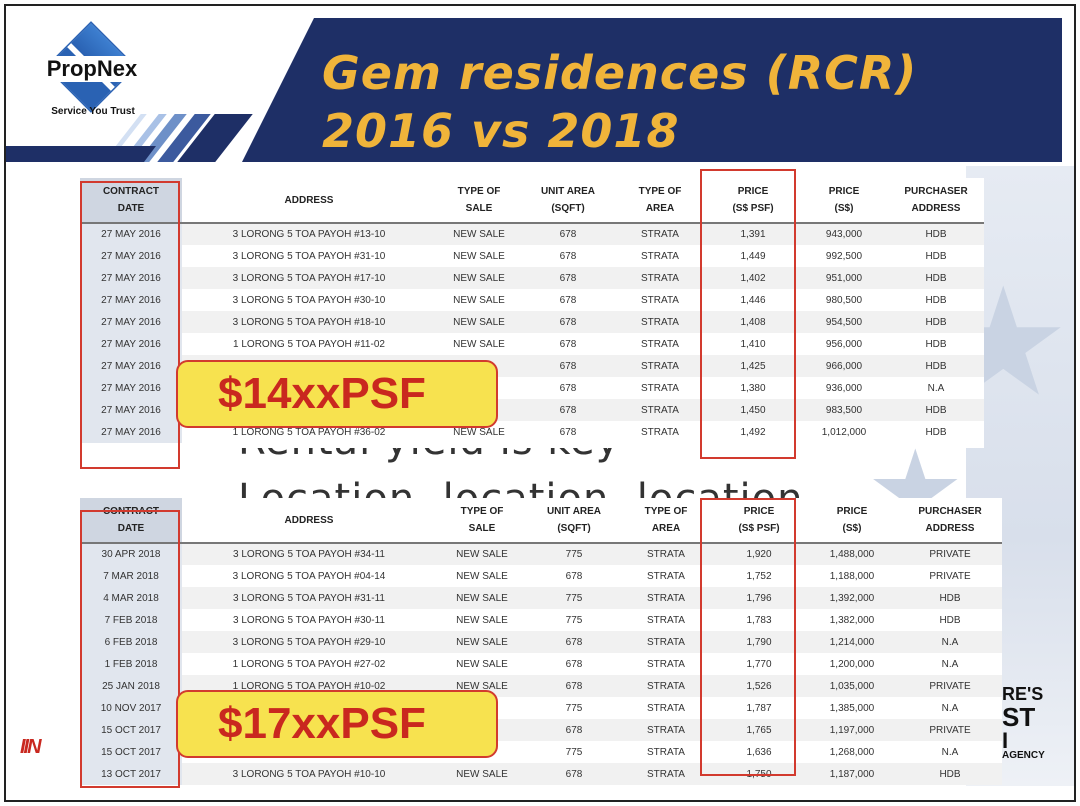  I want to click on cell-price: 1,188,000, so click(852, 576).